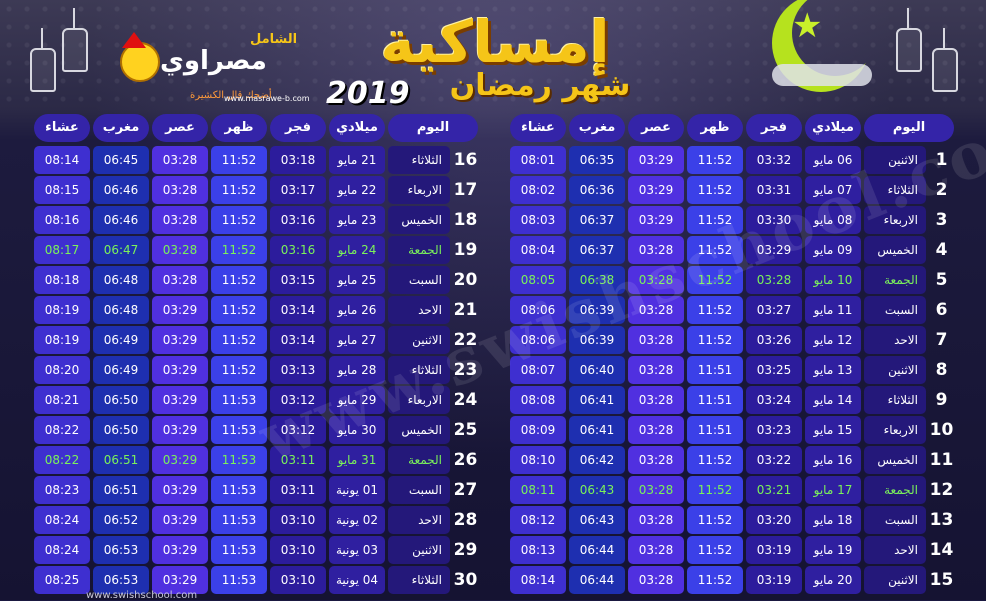  What do you see at coordinates (833, 400) in the screenshot?
I see `date-cell: 14 مايو` at bounding box center [833, 400].